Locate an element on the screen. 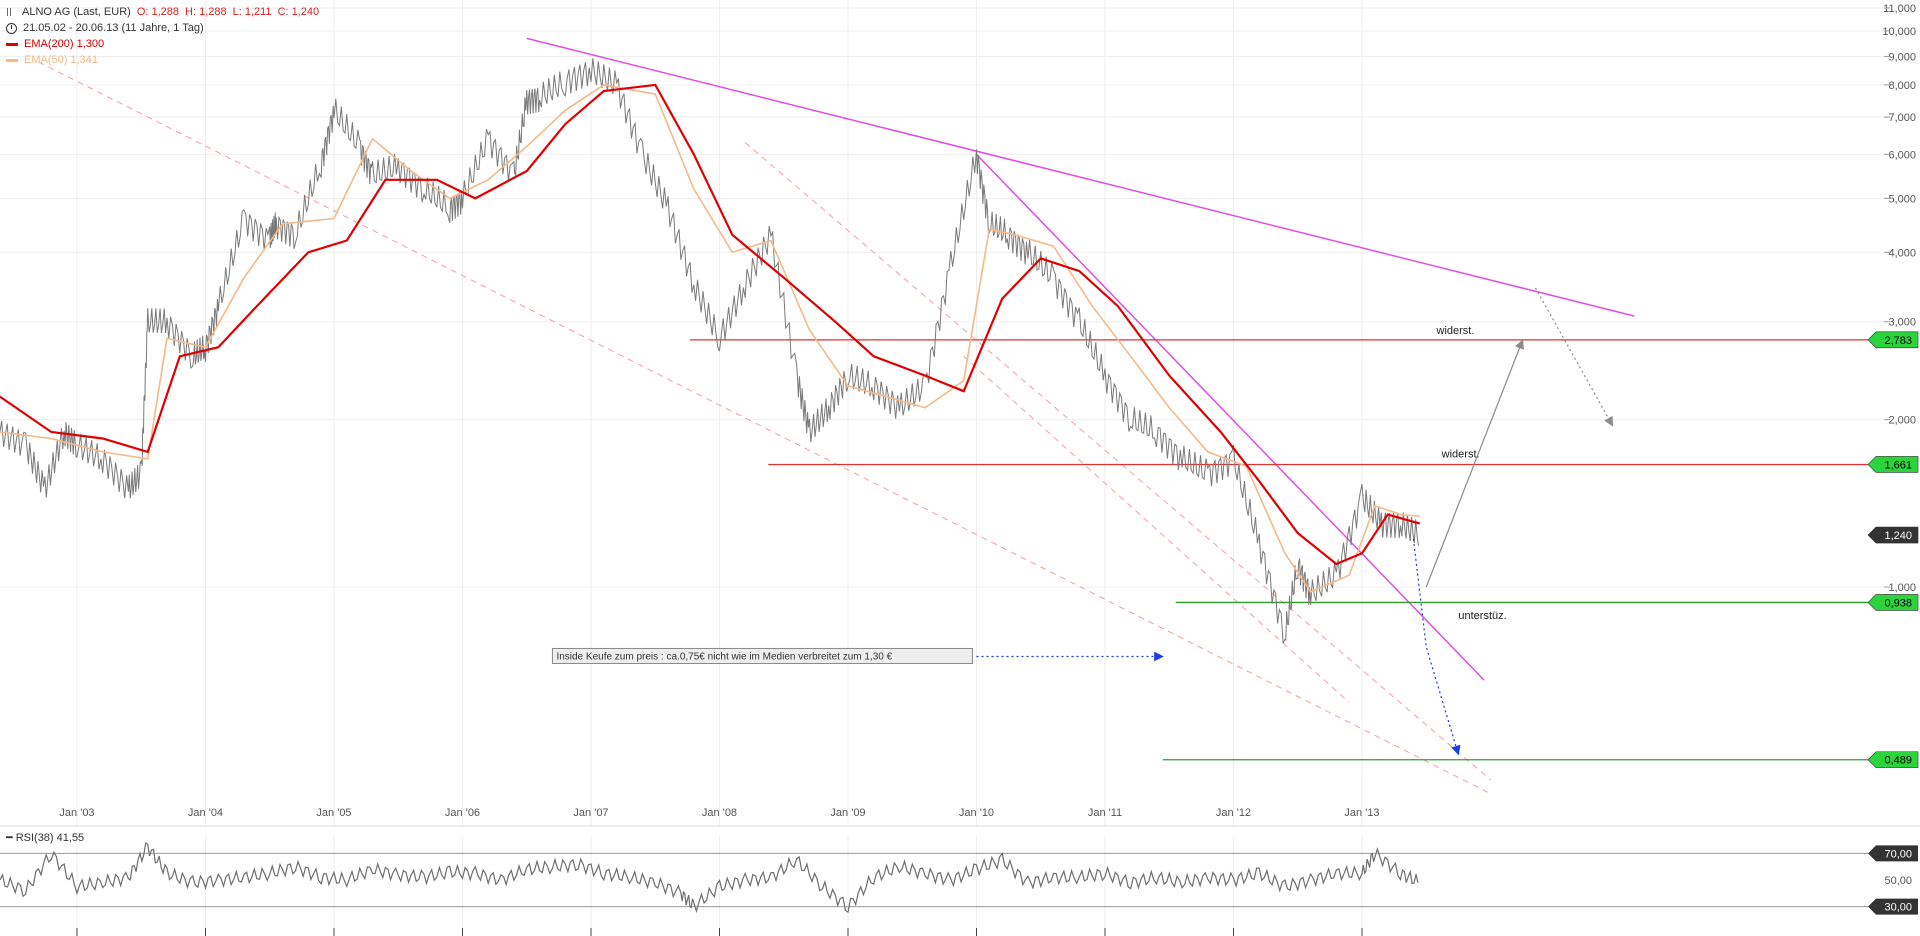 This screenshot has height=936, width=1920. up-arrow is located at coordinates (1474, 463).